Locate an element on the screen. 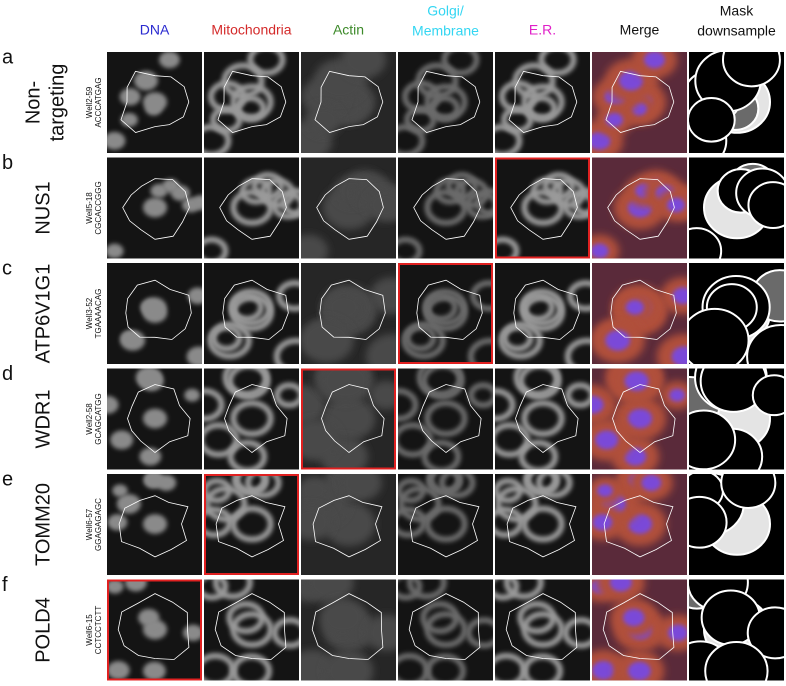 This screenshot has width=786, height=686. sequence: GGAGAGAGC is located at coordinates (98, 524).